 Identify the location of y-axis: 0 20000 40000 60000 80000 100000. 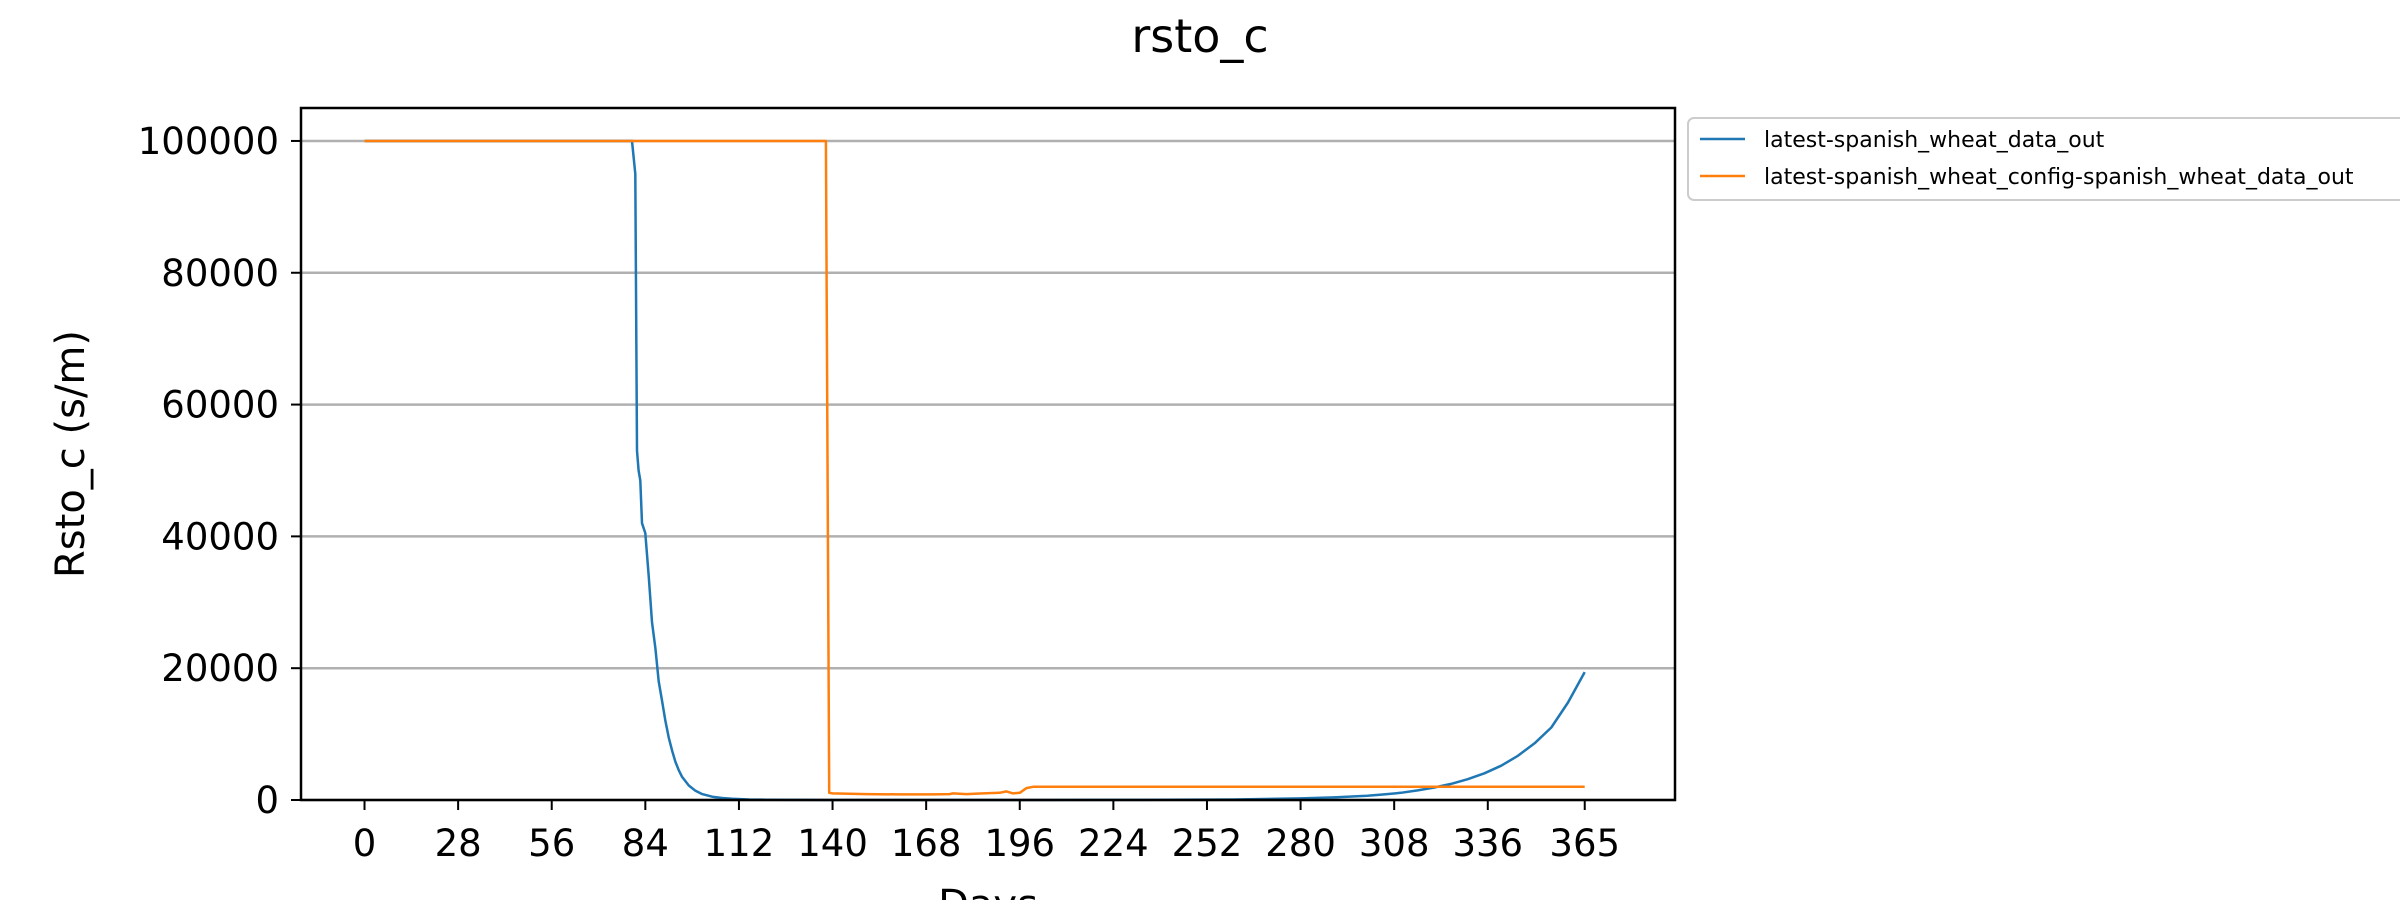
(219, 471).